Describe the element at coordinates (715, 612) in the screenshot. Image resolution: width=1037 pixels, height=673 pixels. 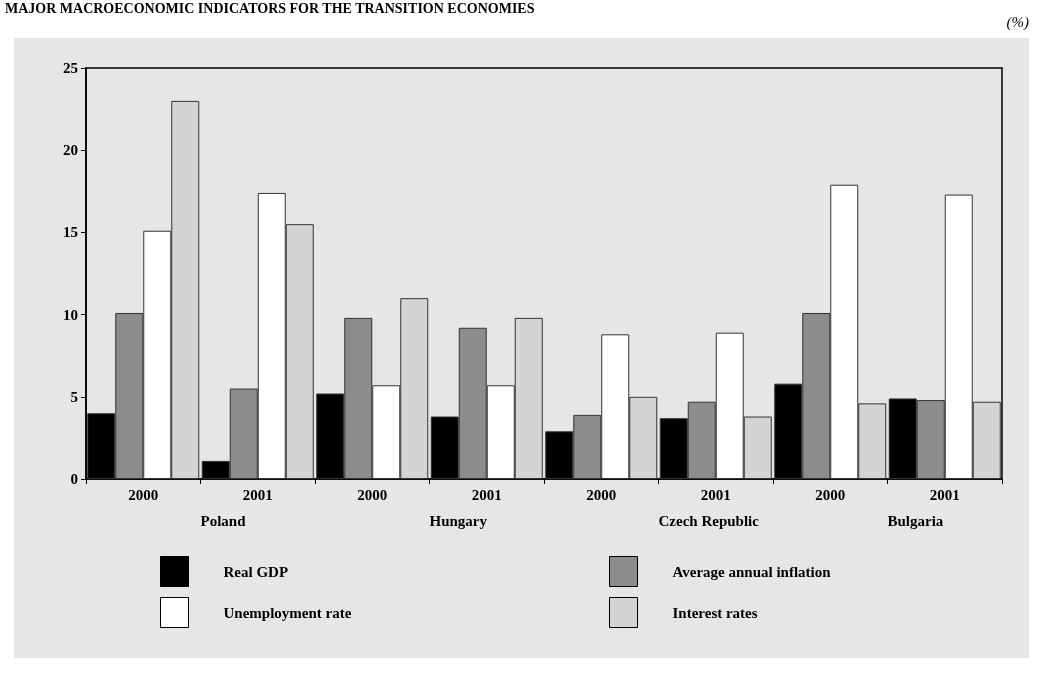
I see `legend-label: Interest rates` at that location.